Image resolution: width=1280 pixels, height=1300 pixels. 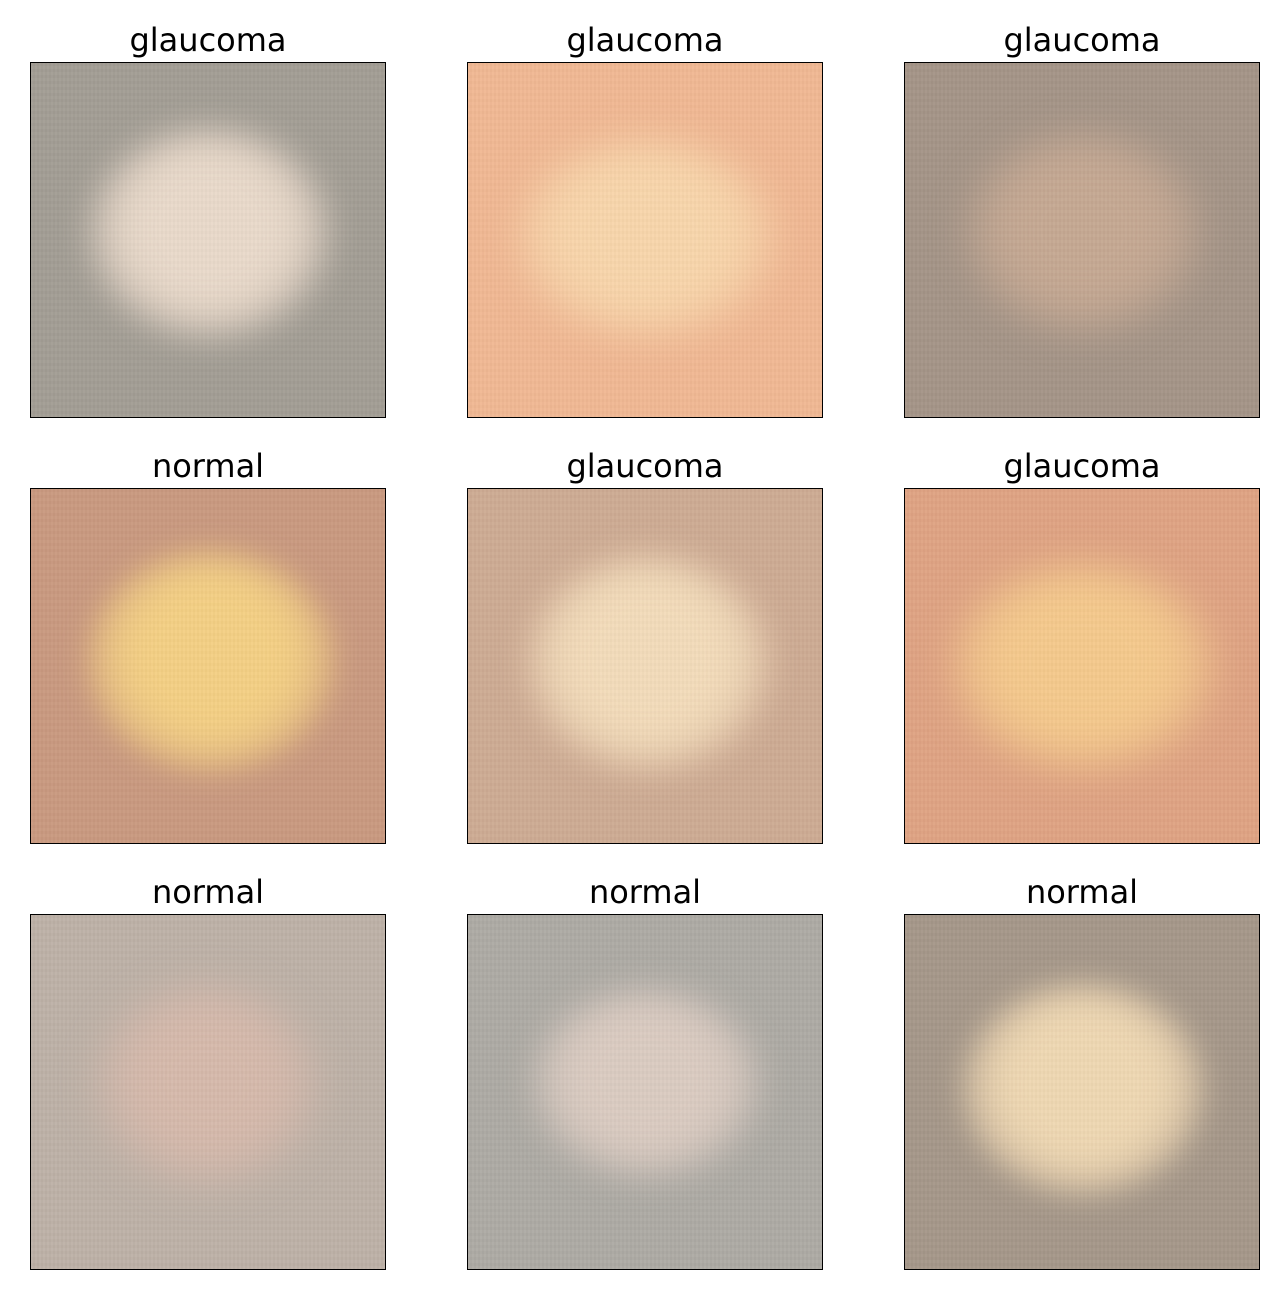 I want to click on sample-panel-6: glaucoma, so click(x=1082, y=639).